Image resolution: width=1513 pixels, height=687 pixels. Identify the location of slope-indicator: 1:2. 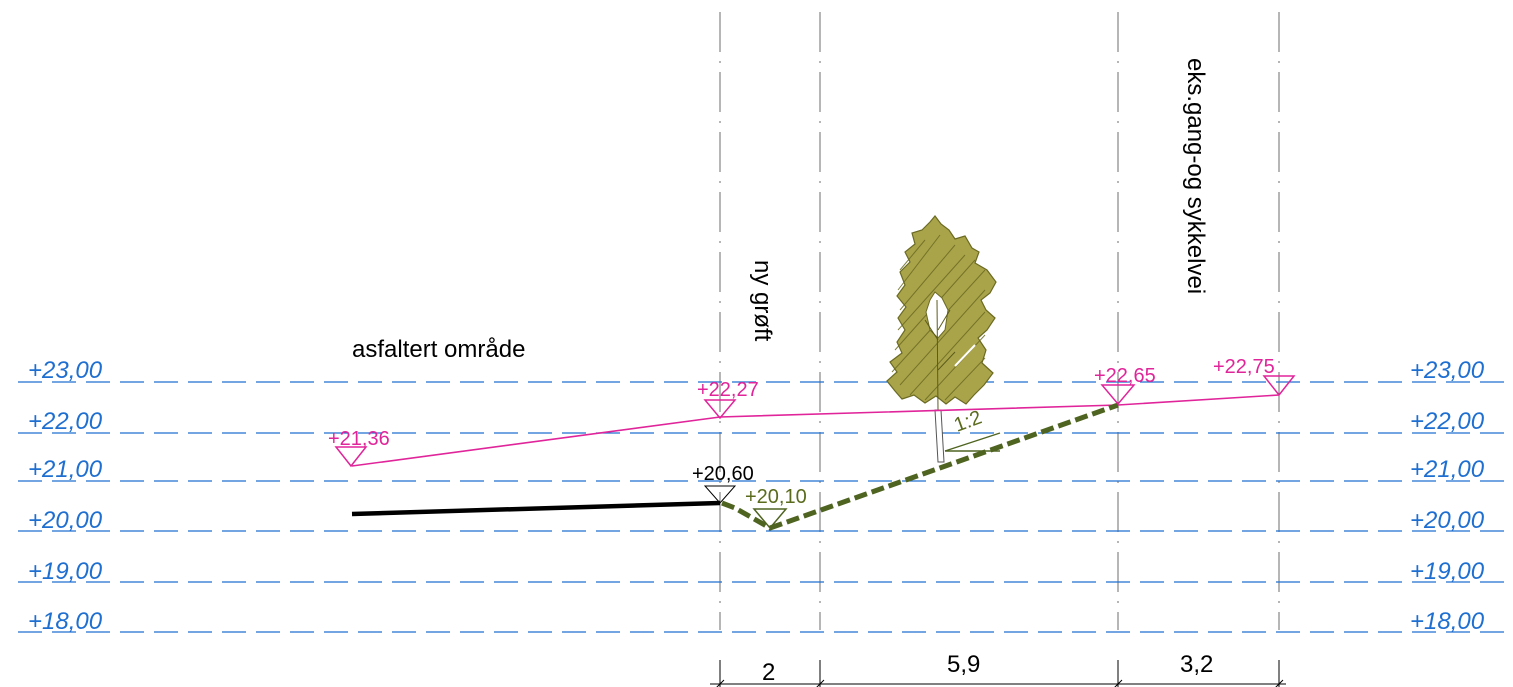
(972, 429).